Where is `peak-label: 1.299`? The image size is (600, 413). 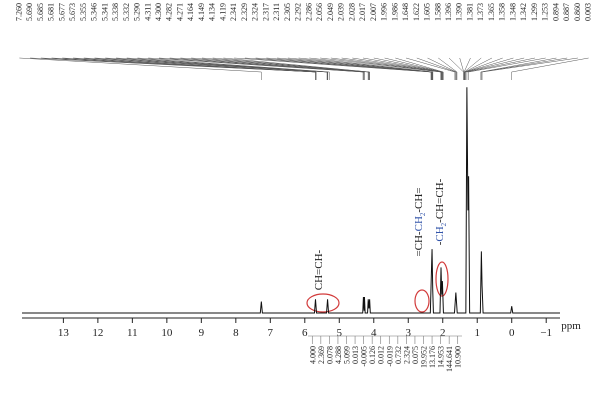 peak-label: 1.299 is located at coordinates (534, 12).